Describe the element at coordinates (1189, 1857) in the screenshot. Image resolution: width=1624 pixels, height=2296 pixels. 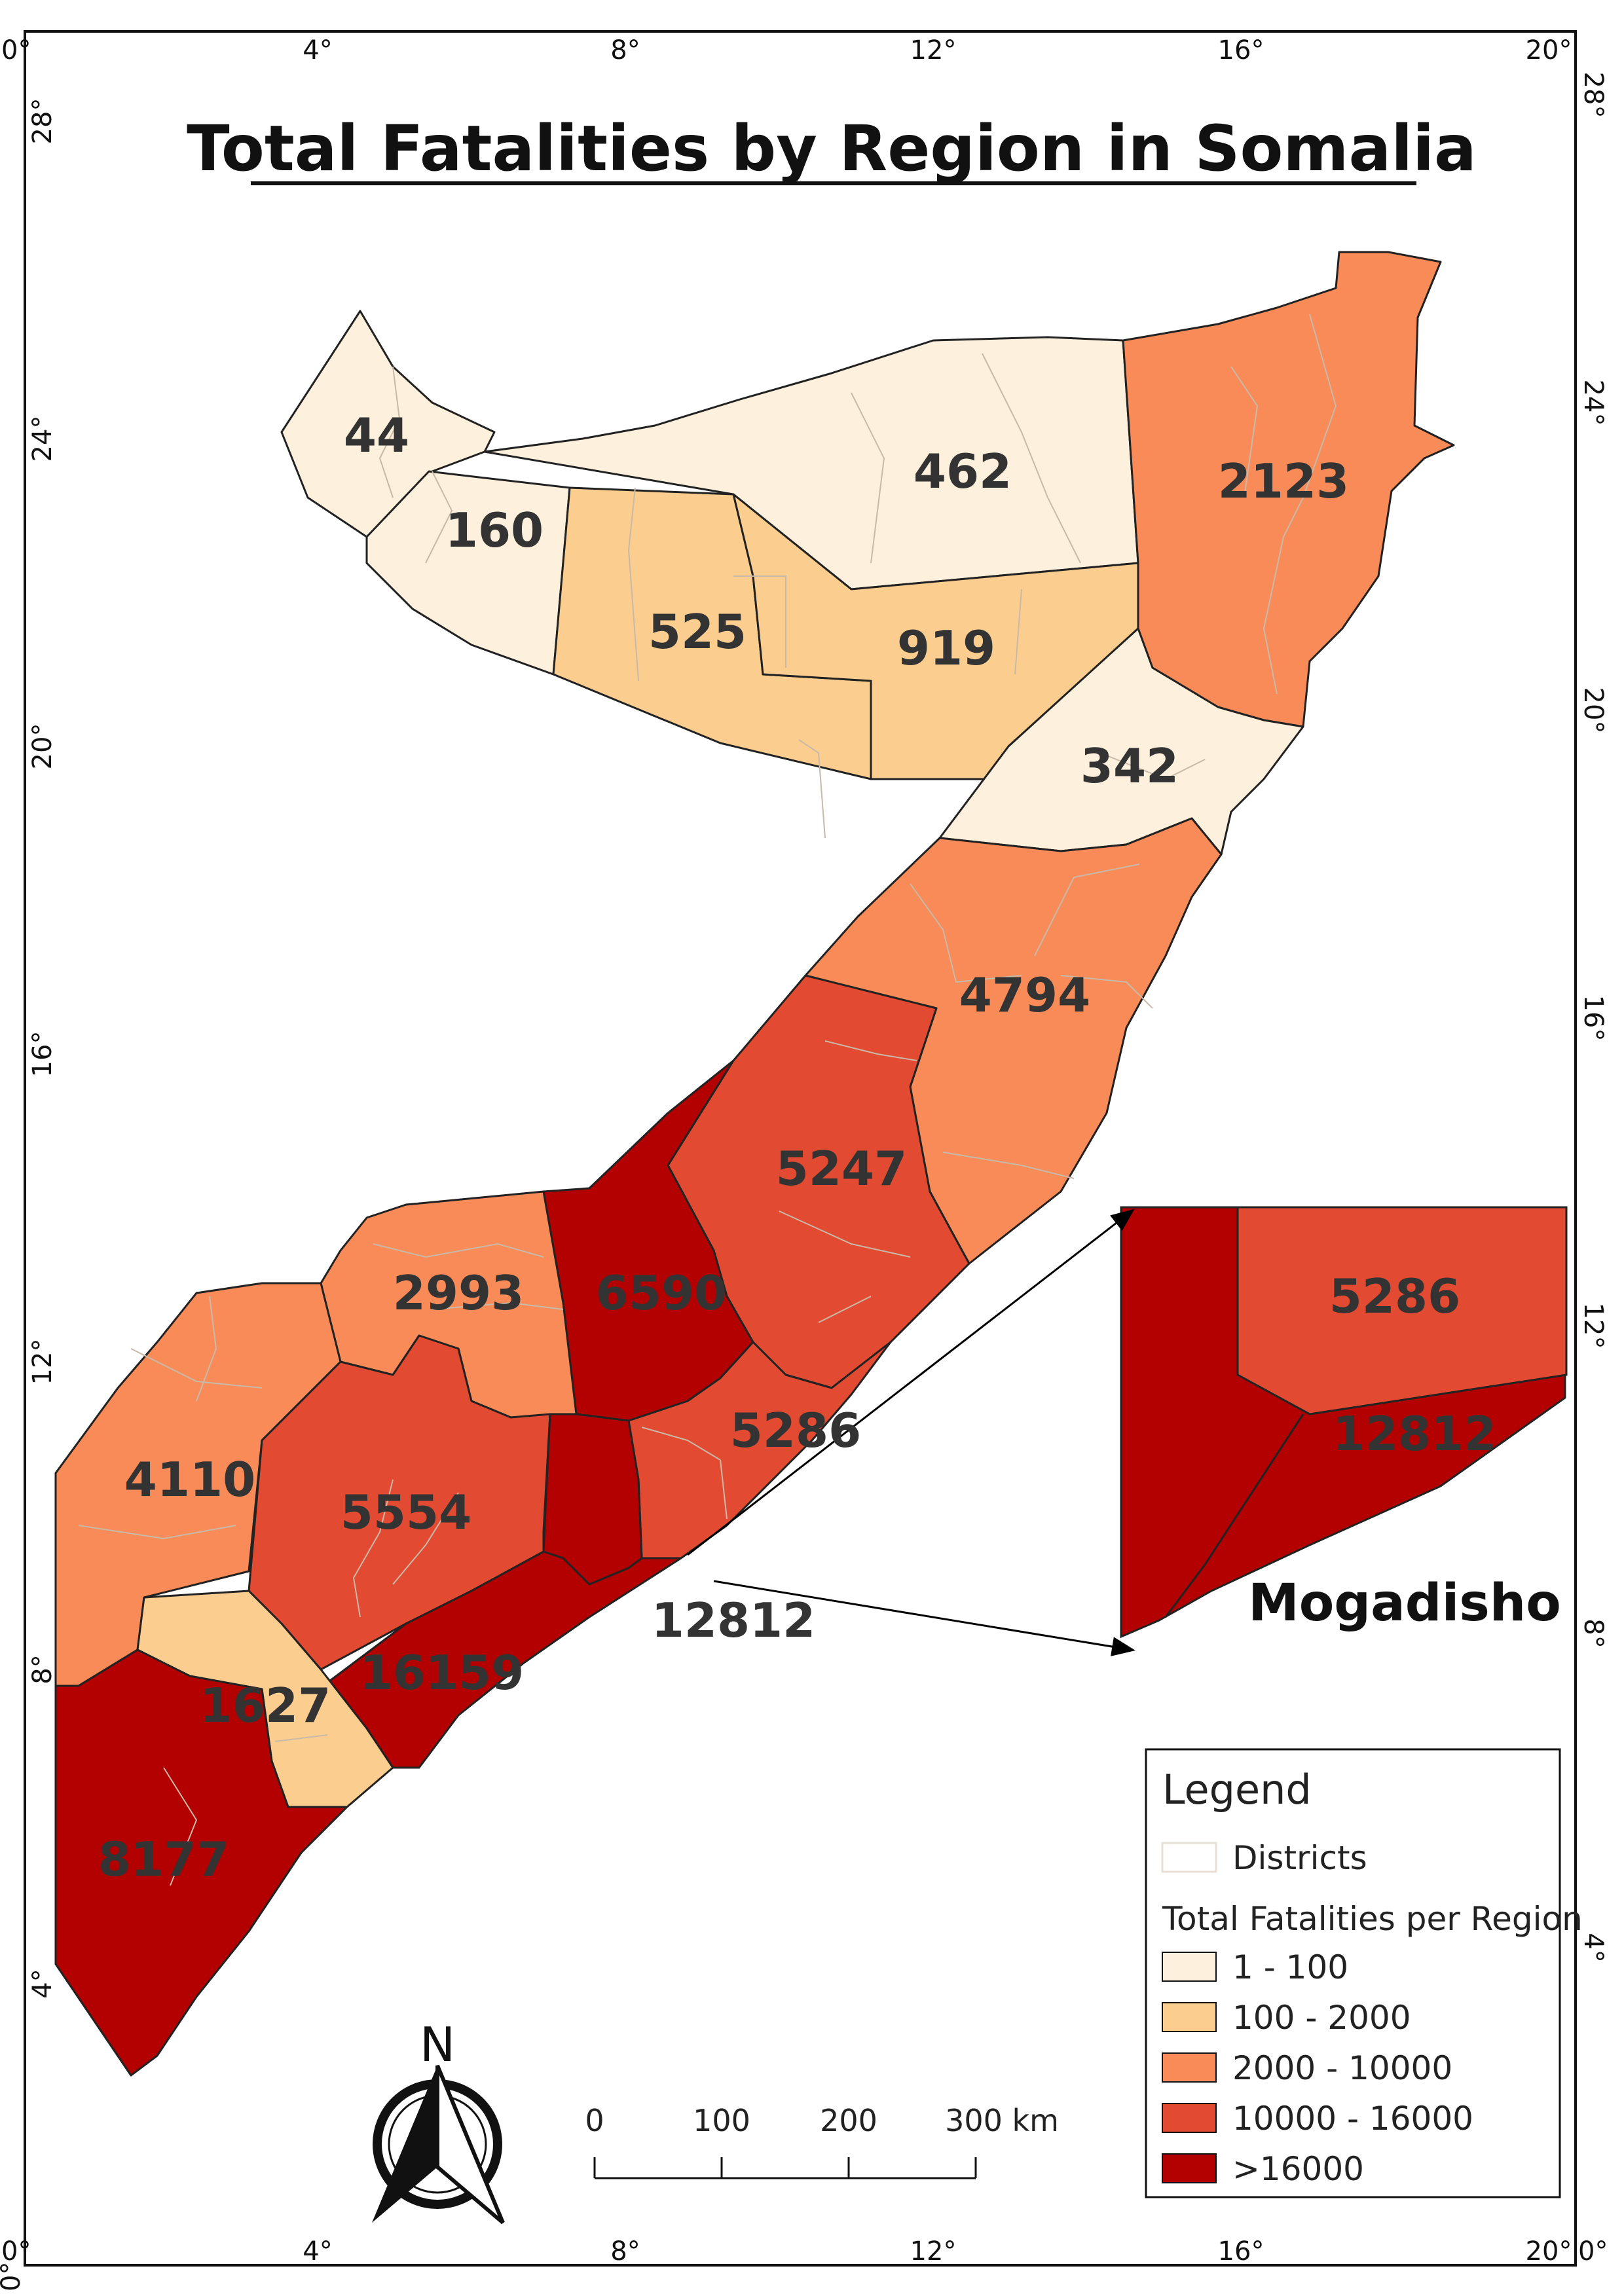
I see `legend-districts-swatch` at that location.